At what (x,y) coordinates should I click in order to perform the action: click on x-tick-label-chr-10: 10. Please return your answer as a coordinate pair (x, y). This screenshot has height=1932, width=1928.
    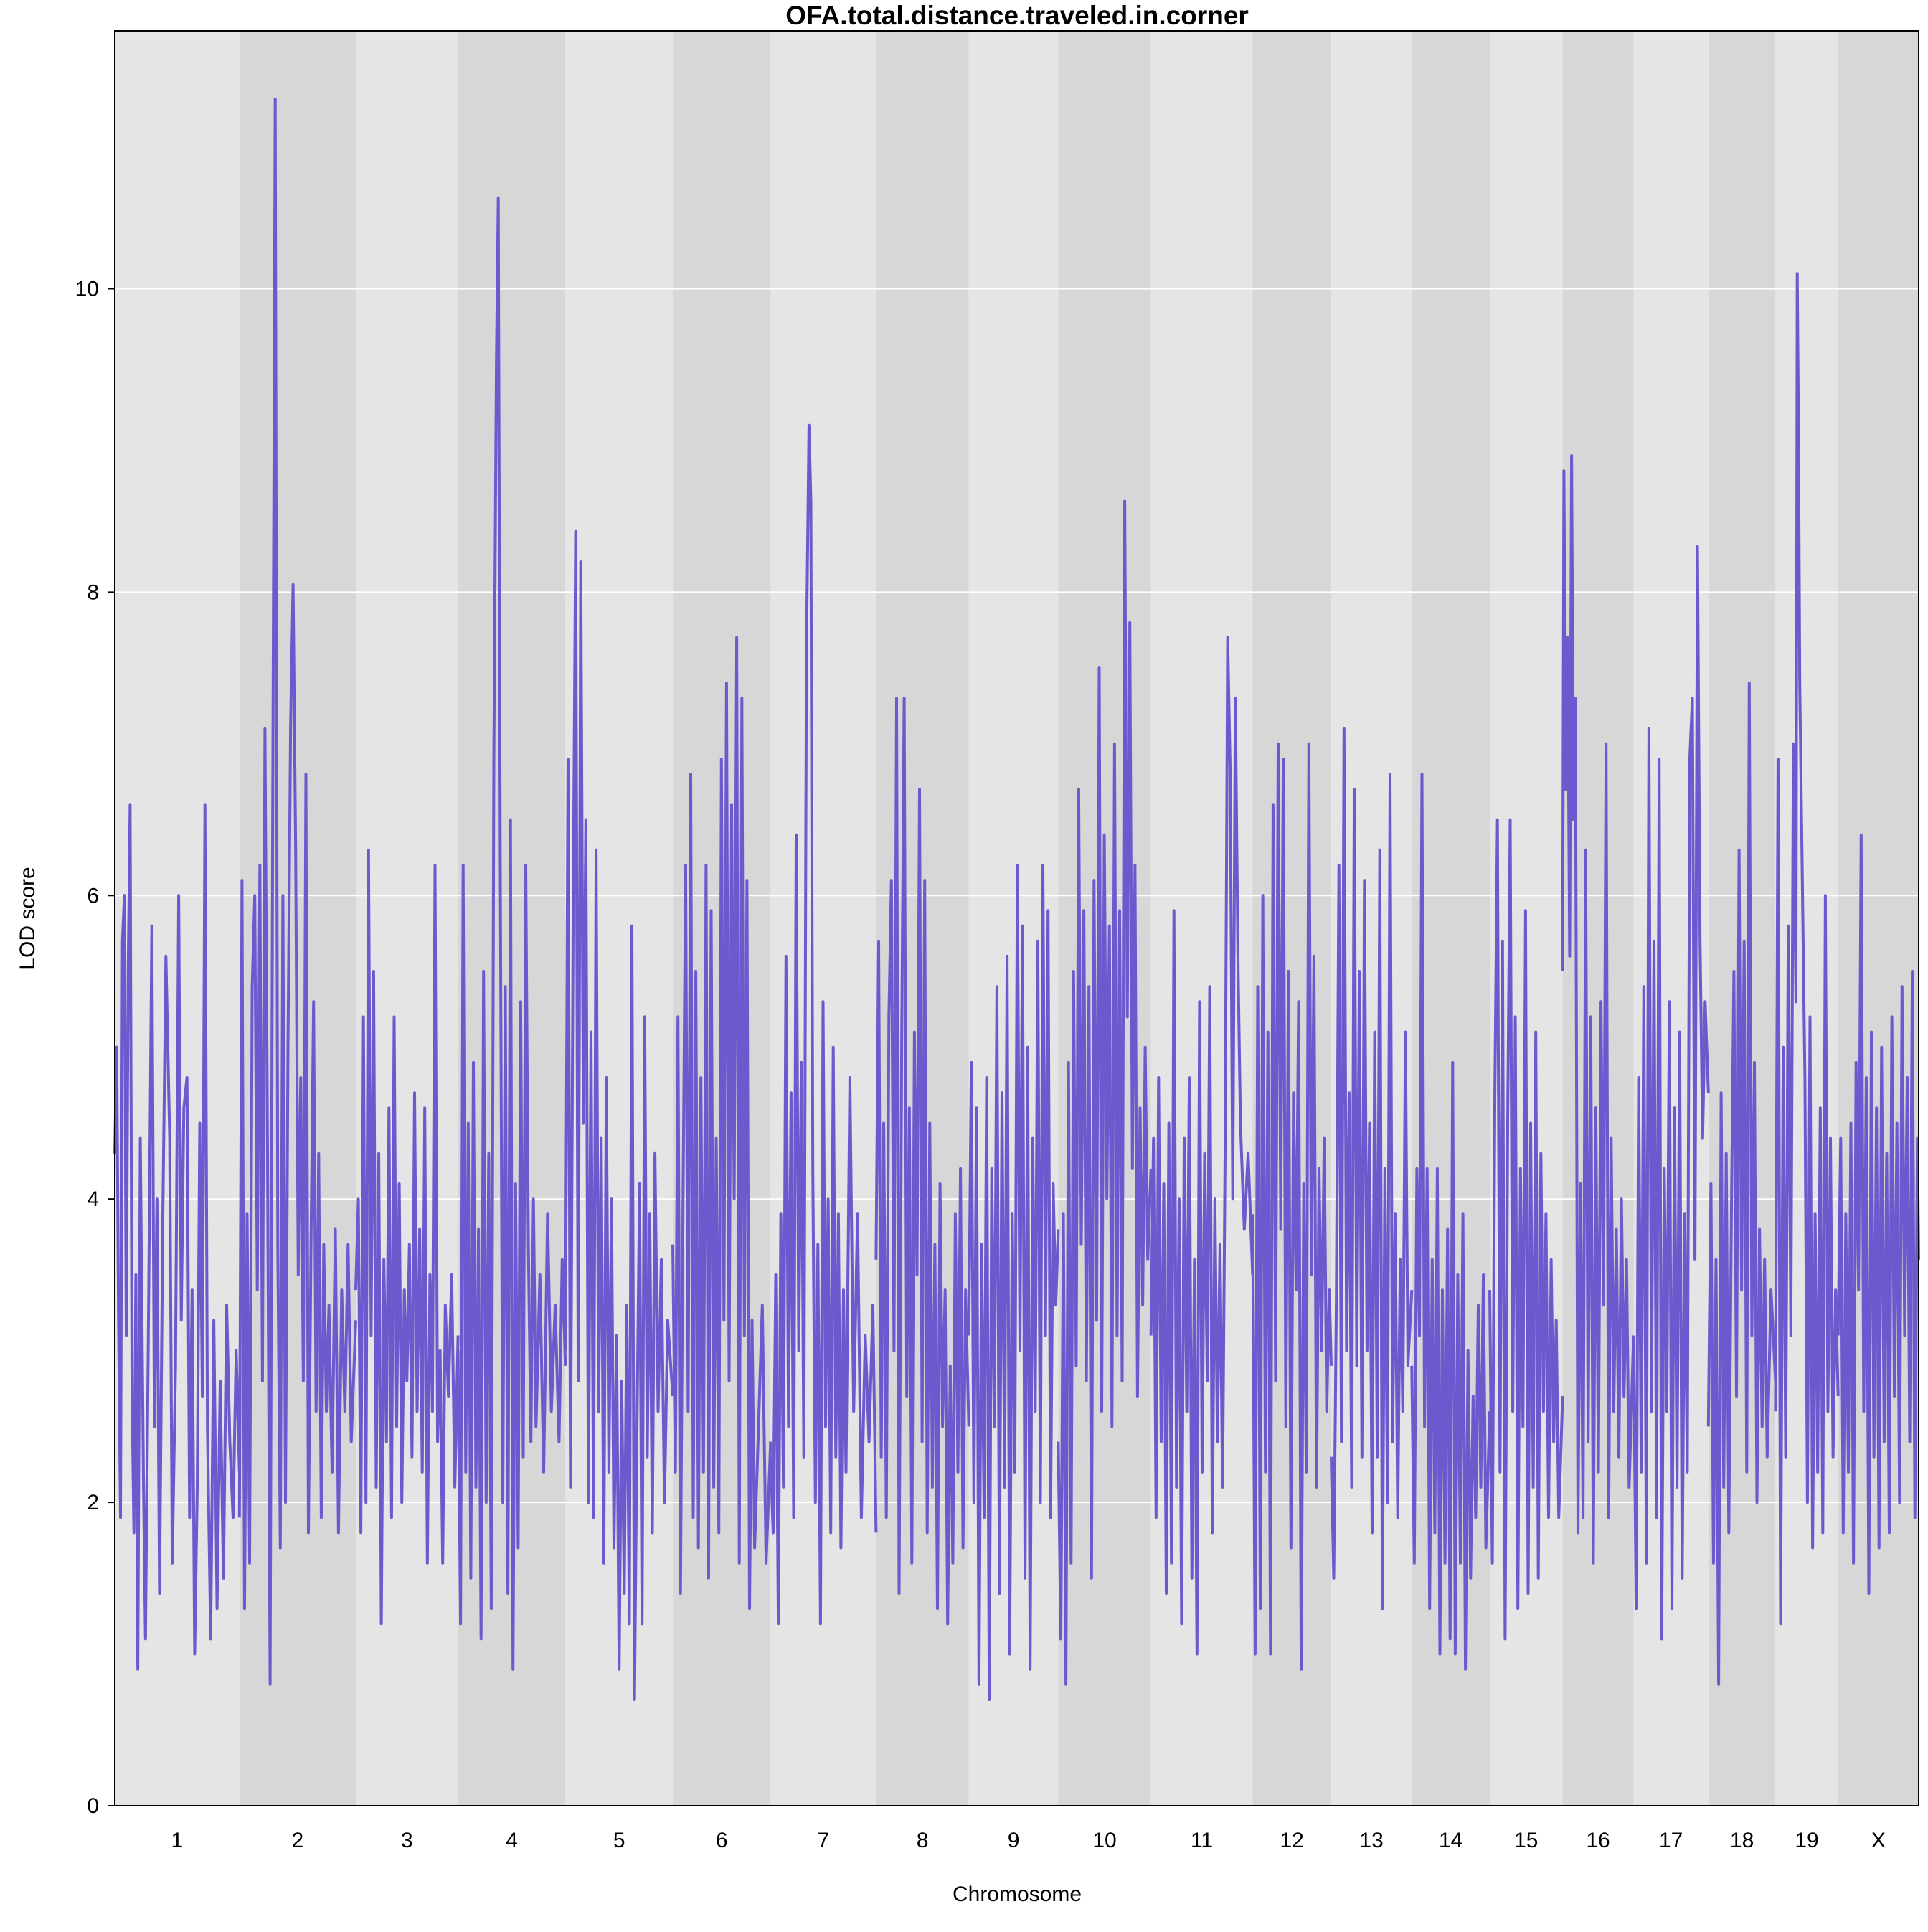
    Looking at the image, I should click on (1104, 1841).